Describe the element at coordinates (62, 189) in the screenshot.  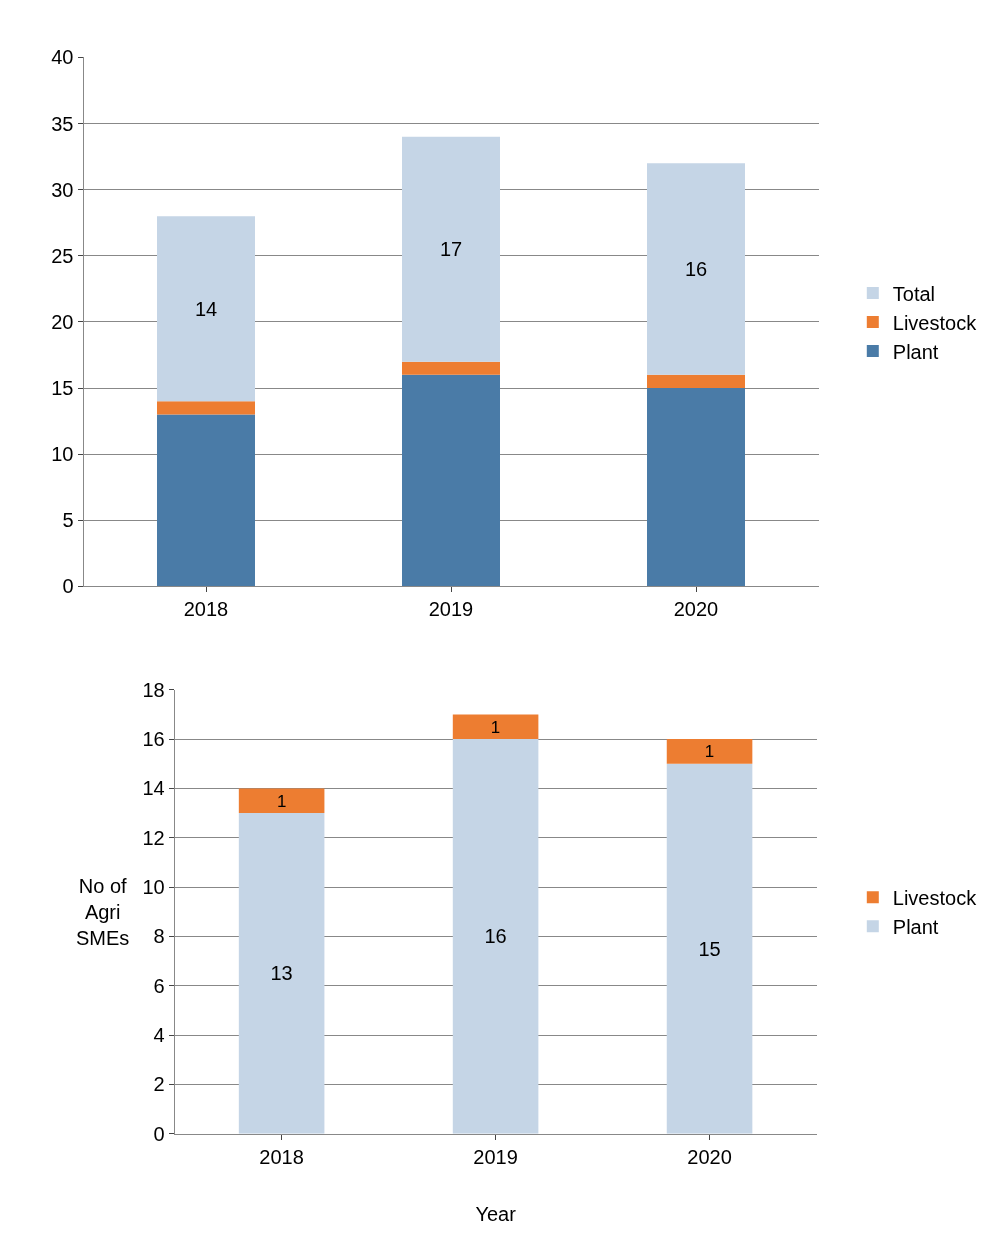
I see `y-tick-label: 30` at that location.